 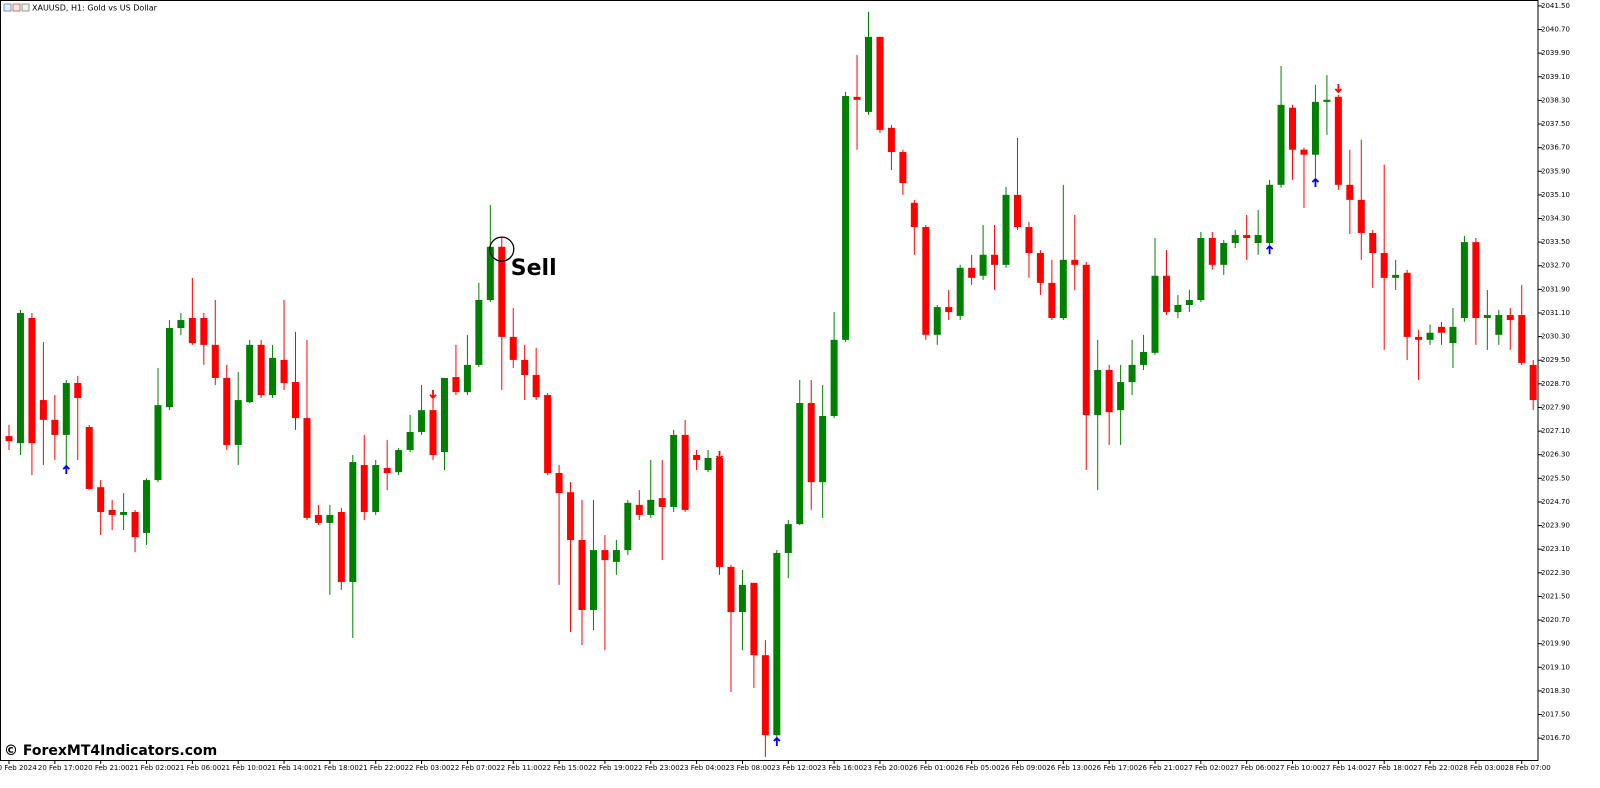 What do you see at coordinates (1555, 384) in the screenshot?
I see `y-tick-label: 2028.70` at bounding box center [1555, 384].